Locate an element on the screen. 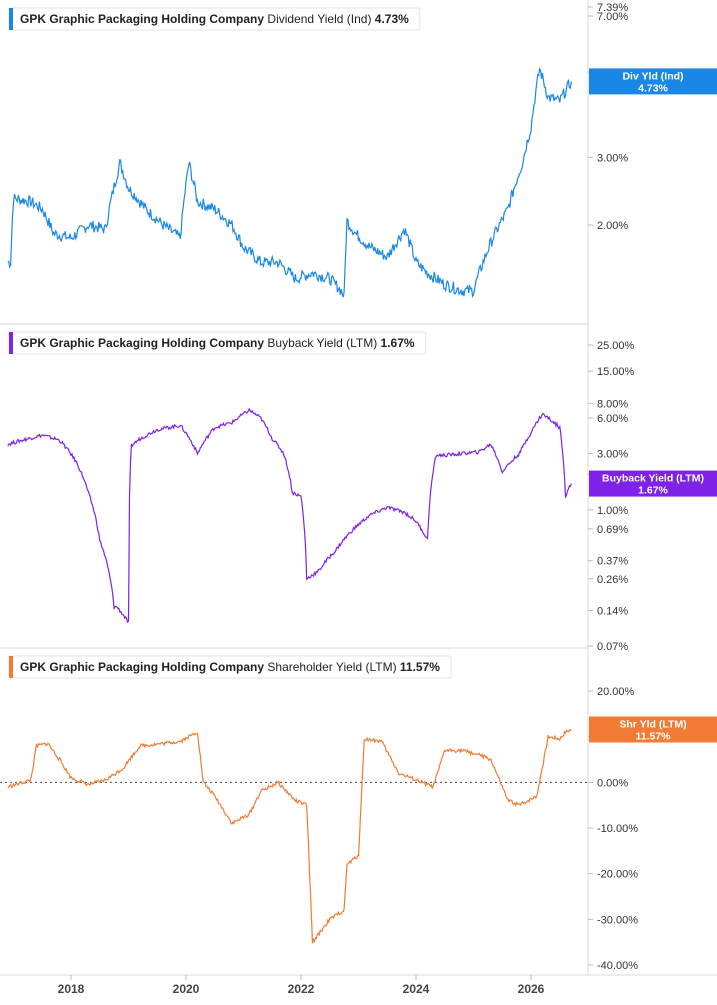 This screenshot has height=1005, width=717. legend-part: Shareholder Yield (LTM) is located at coordinates (330, 667).